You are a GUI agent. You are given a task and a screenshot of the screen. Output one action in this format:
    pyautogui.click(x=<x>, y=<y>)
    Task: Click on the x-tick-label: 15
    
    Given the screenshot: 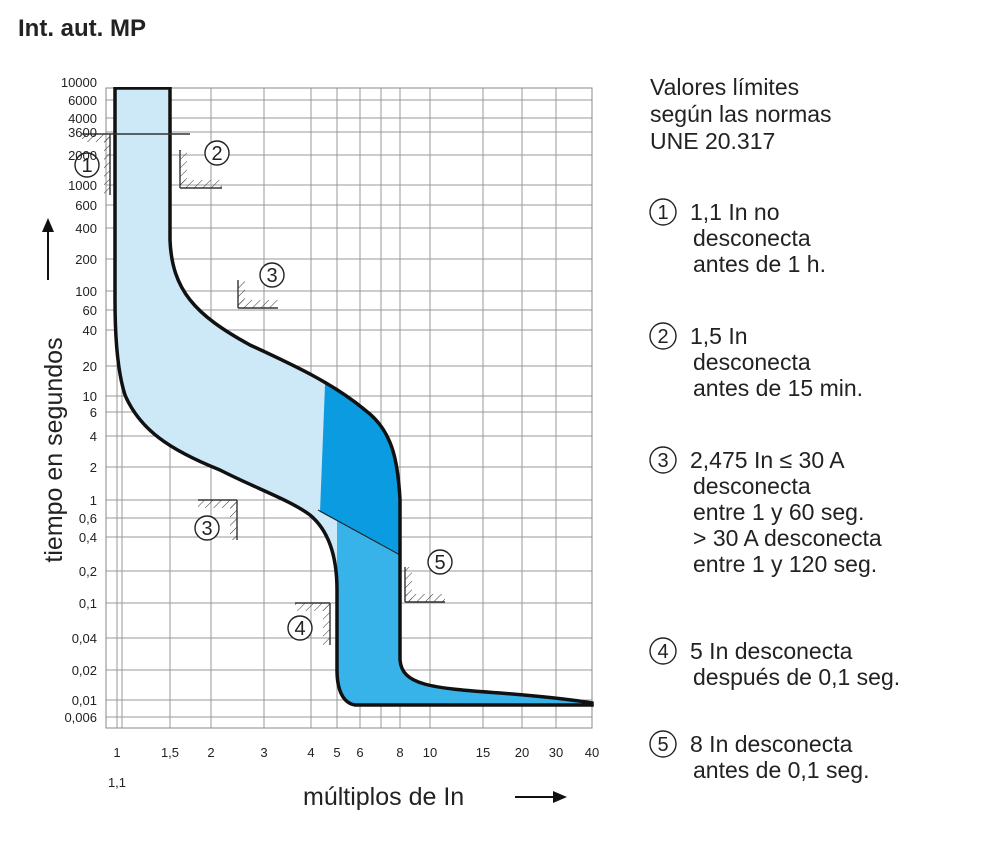 What is the action you would take?
    pyautogui.click(x=483, y=752)
    